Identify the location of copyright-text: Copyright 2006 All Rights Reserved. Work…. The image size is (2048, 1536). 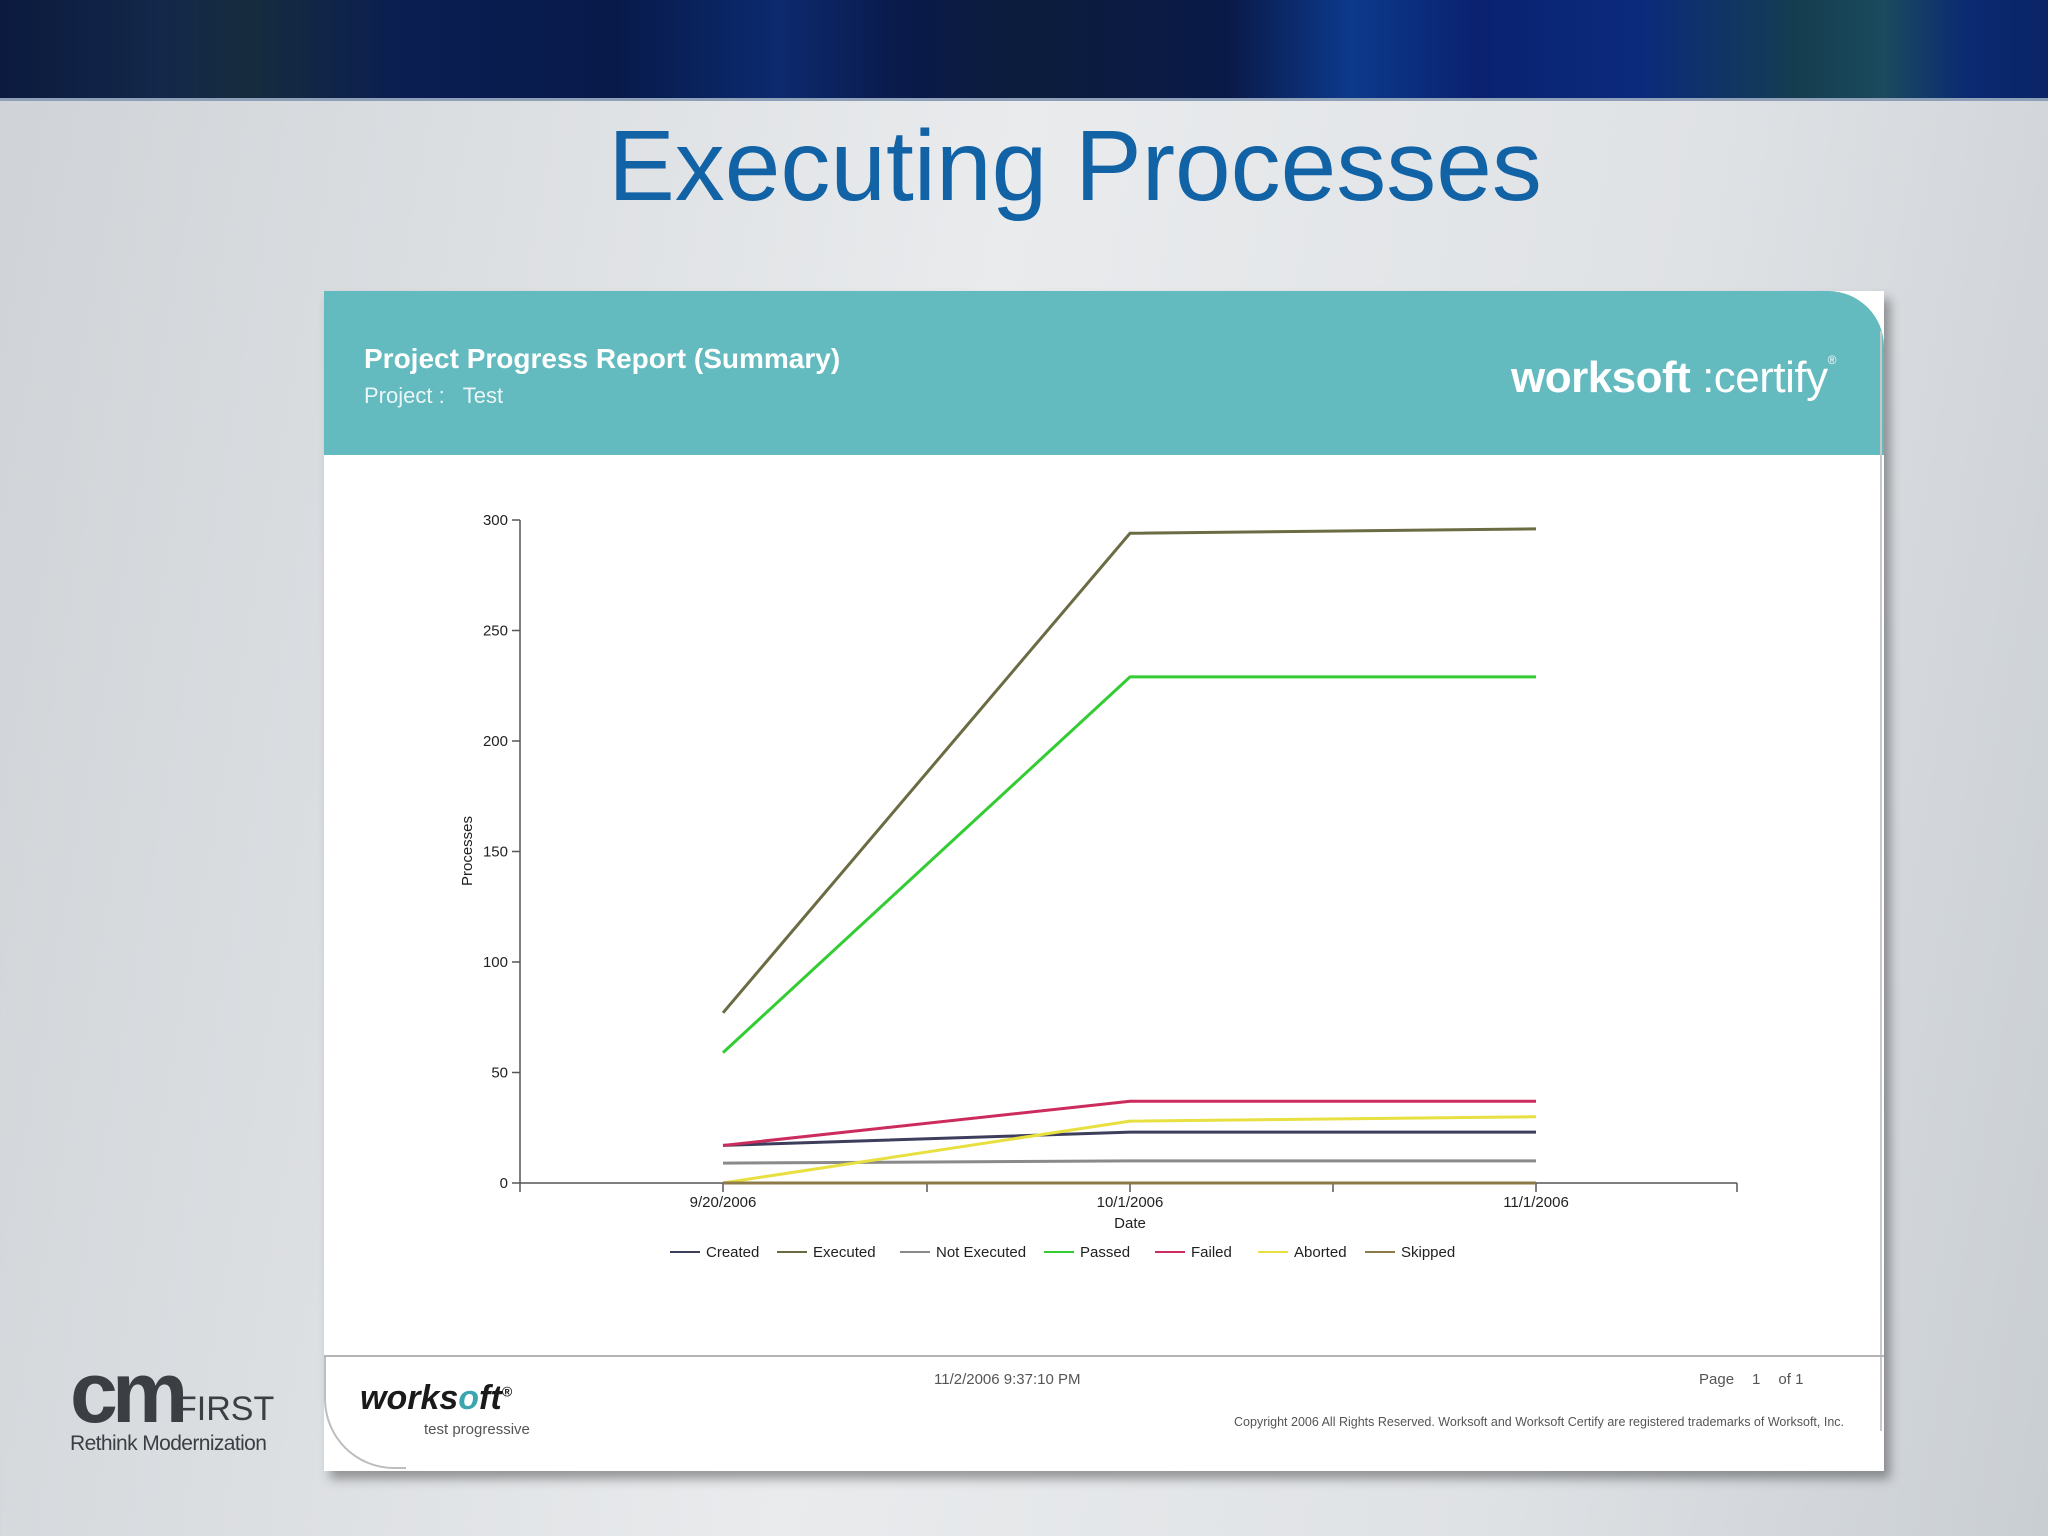
(1539, 1422).